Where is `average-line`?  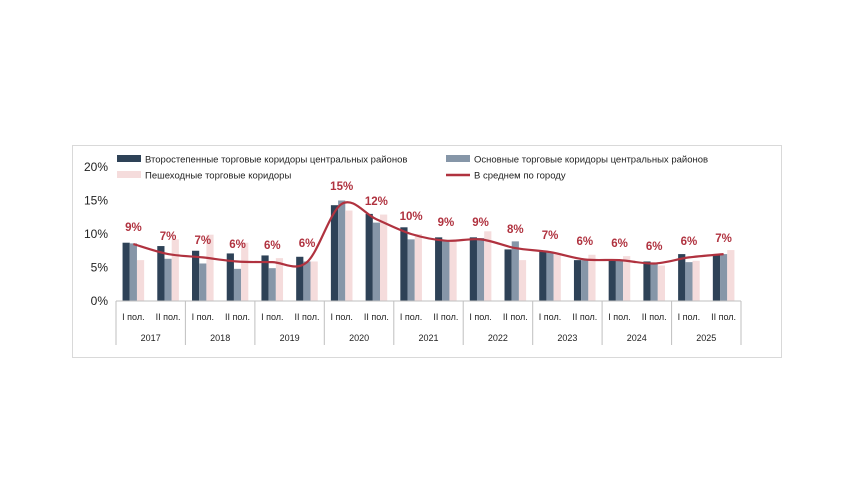
average-line is located at coordinates (428, 234).